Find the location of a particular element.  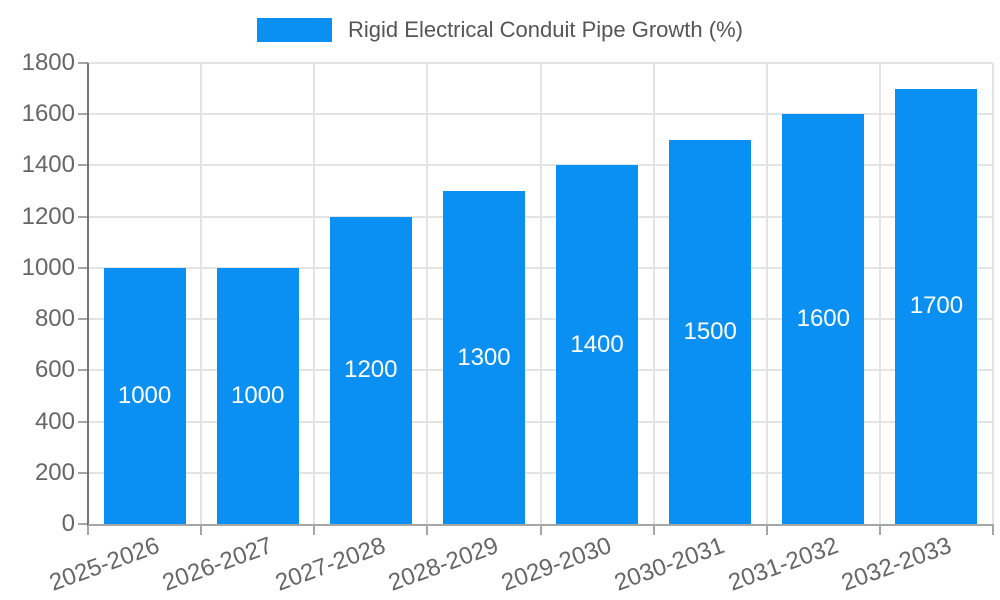

bar-value-label: 1600 is located at coordinates (823, 319).